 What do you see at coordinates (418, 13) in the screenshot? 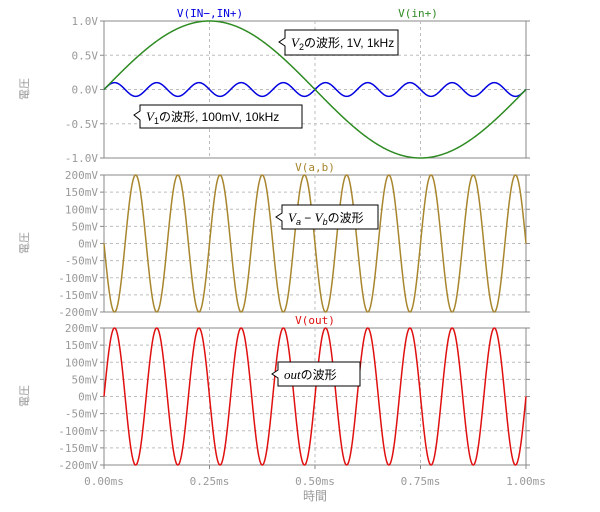
I see `trace-label-v-in-plus: V(in+)` at bounding box center [418, 13].